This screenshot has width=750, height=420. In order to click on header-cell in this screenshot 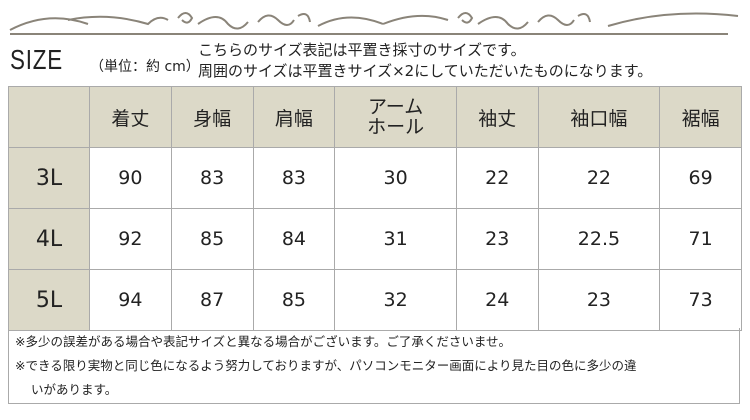, I will do `click(49, 117)`.